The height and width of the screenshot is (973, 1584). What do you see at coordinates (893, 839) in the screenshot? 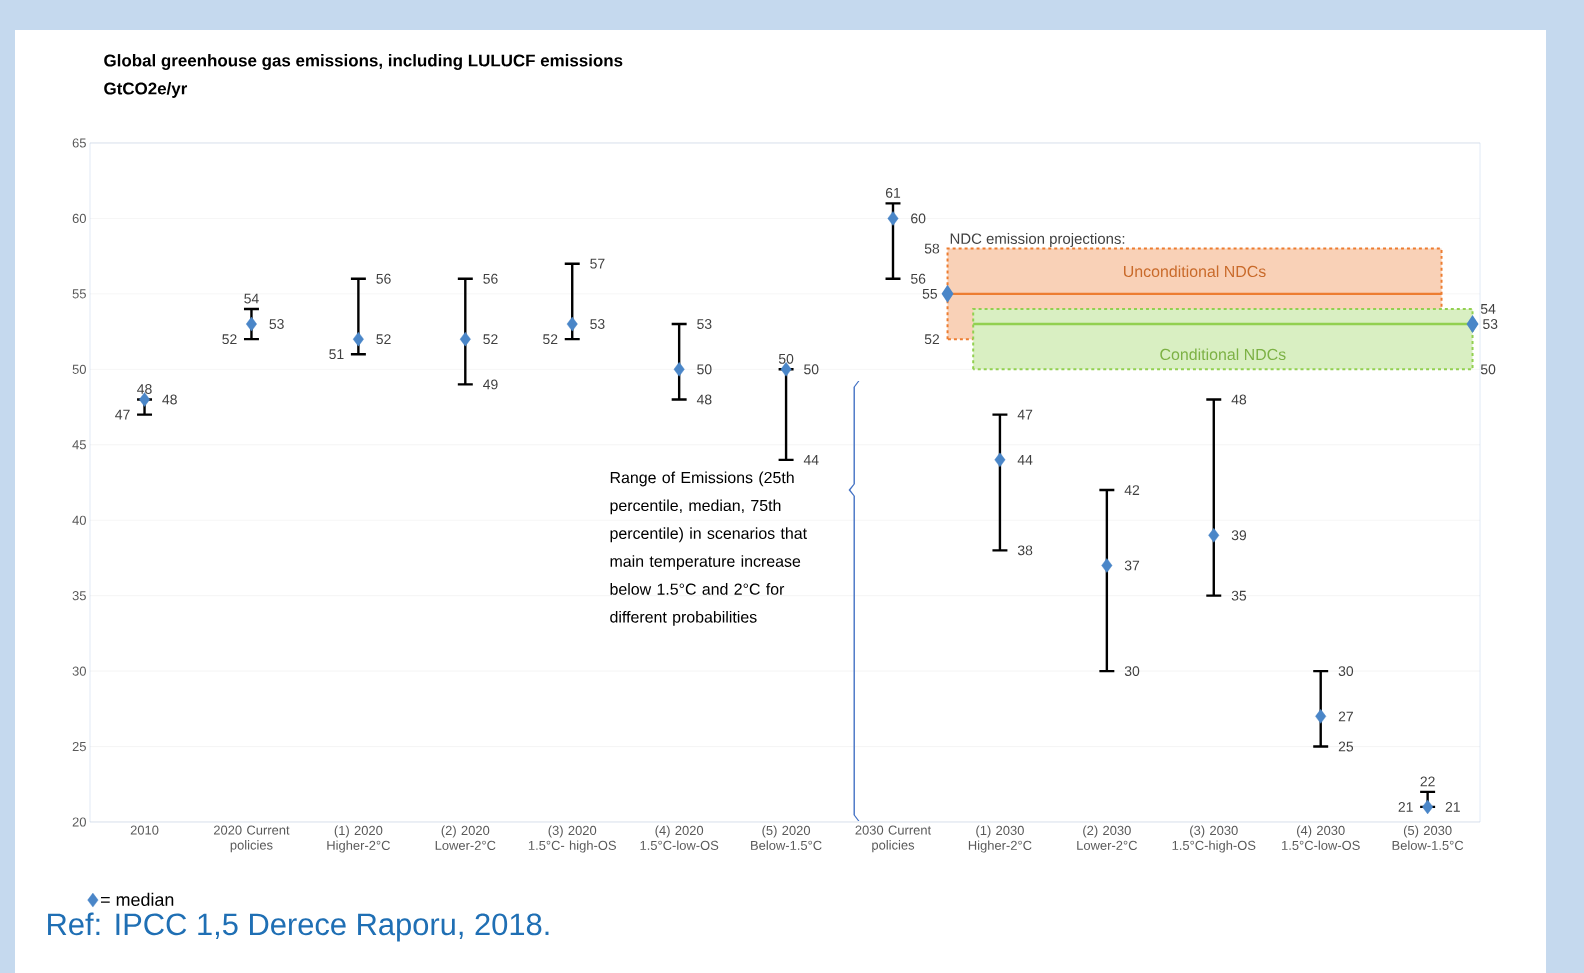
I see `x-tick-label: 2030 Current policies` at bounding box center [893, 839].